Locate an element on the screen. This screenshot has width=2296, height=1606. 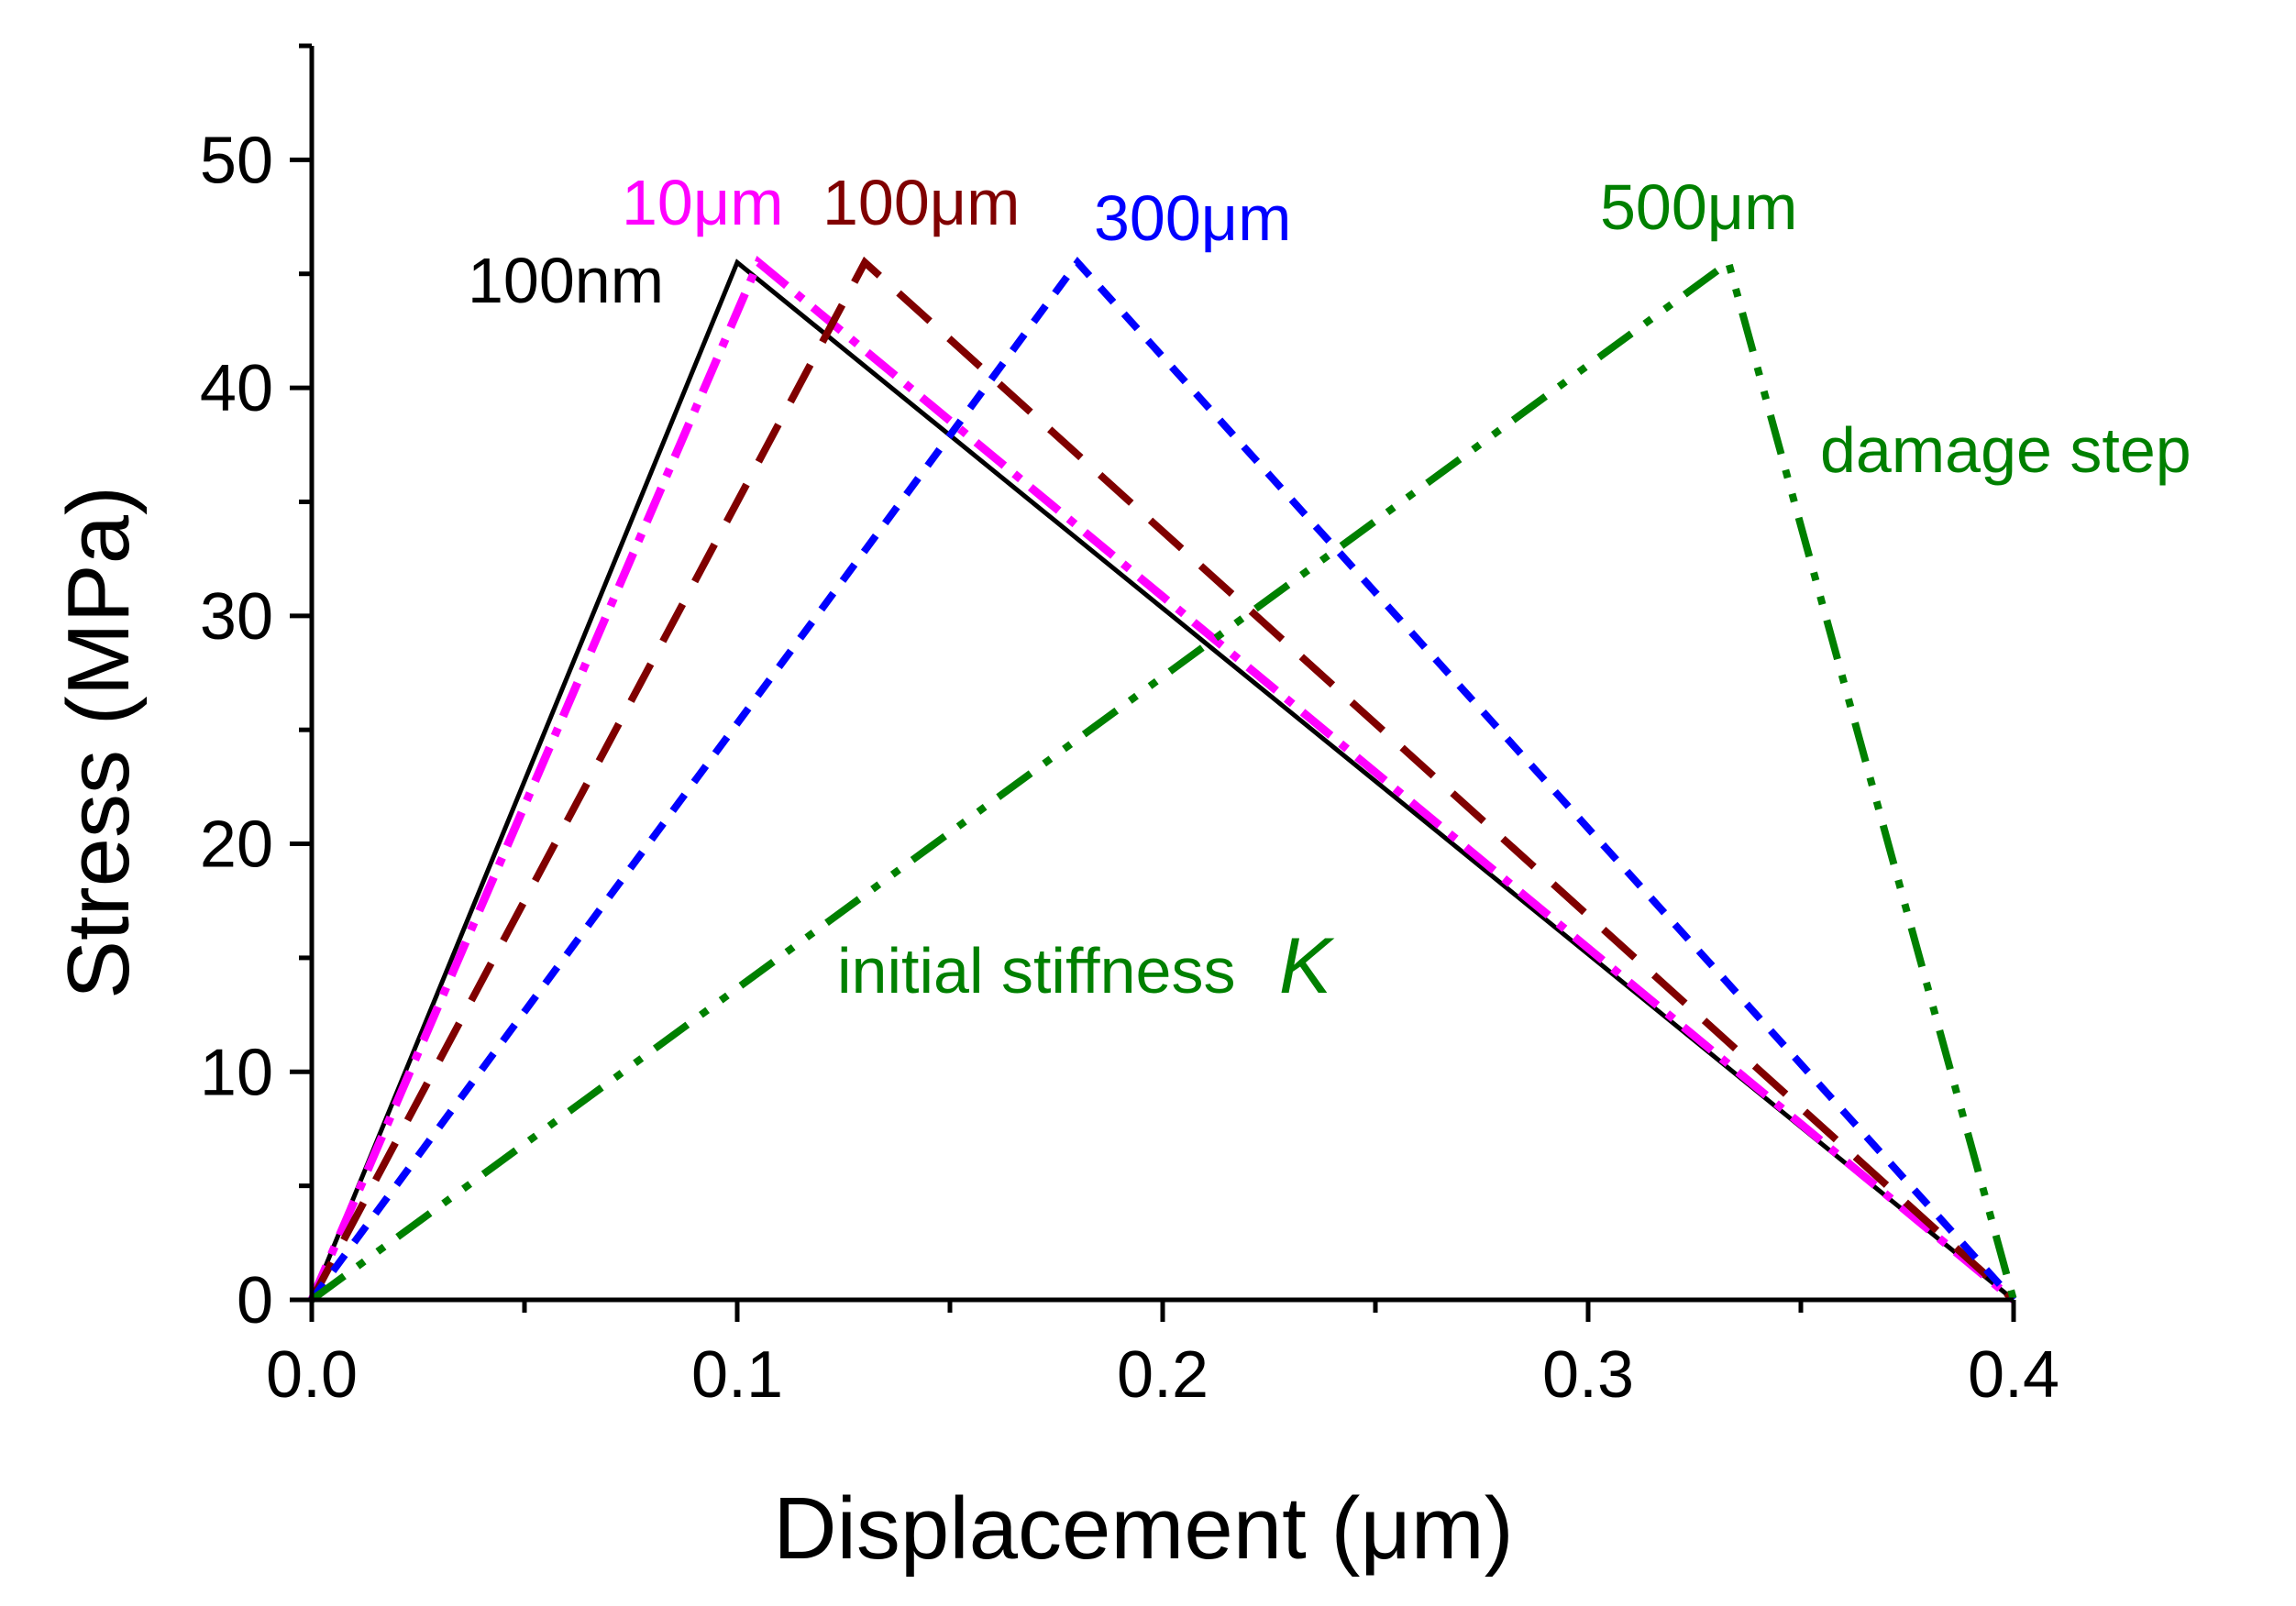
x-tick-label: 0.3 is located at coordinates (1588, 1375).